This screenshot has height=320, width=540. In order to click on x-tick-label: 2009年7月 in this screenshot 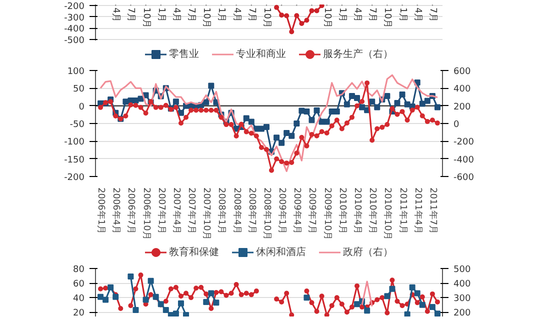, I will do `click(312, 211)`.